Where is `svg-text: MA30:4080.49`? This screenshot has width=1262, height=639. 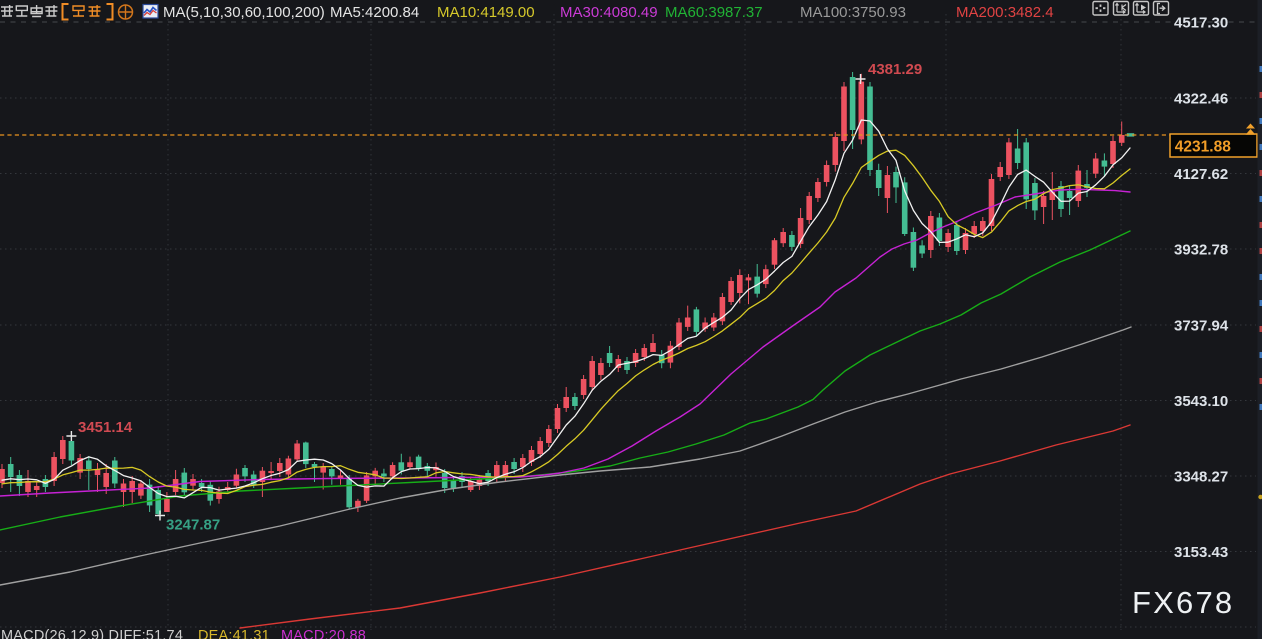 svg-text: MA30:4080.49 is located at coordinates (609, 12).